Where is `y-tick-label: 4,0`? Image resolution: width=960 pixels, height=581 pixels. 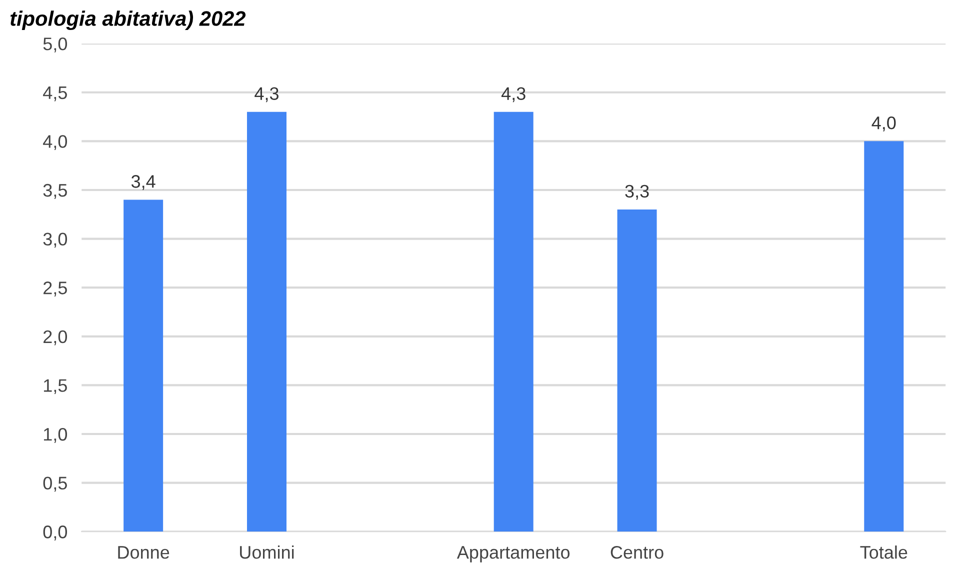 y-tick-label: 4,0 is located at coordinates (55, 142).